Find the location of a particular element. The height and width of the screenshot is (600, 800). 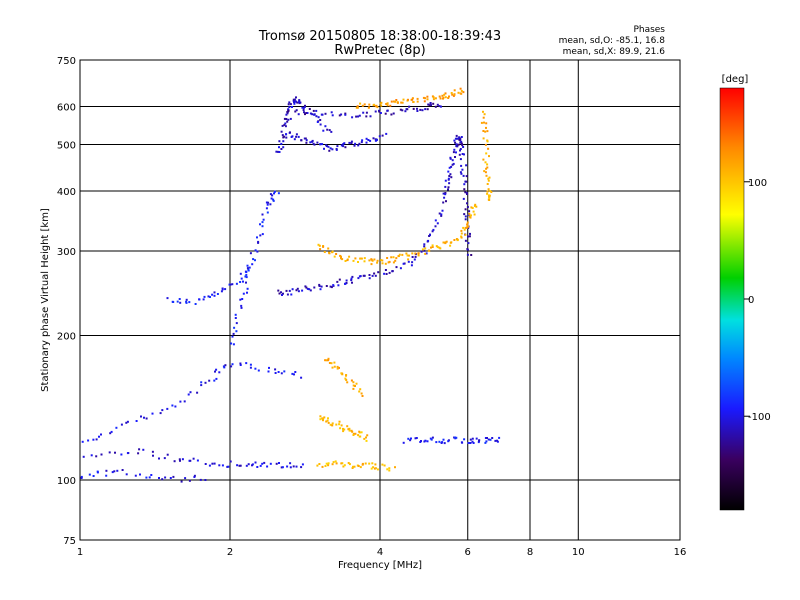

colorbar-gradient is located at coordinates (732, 299).